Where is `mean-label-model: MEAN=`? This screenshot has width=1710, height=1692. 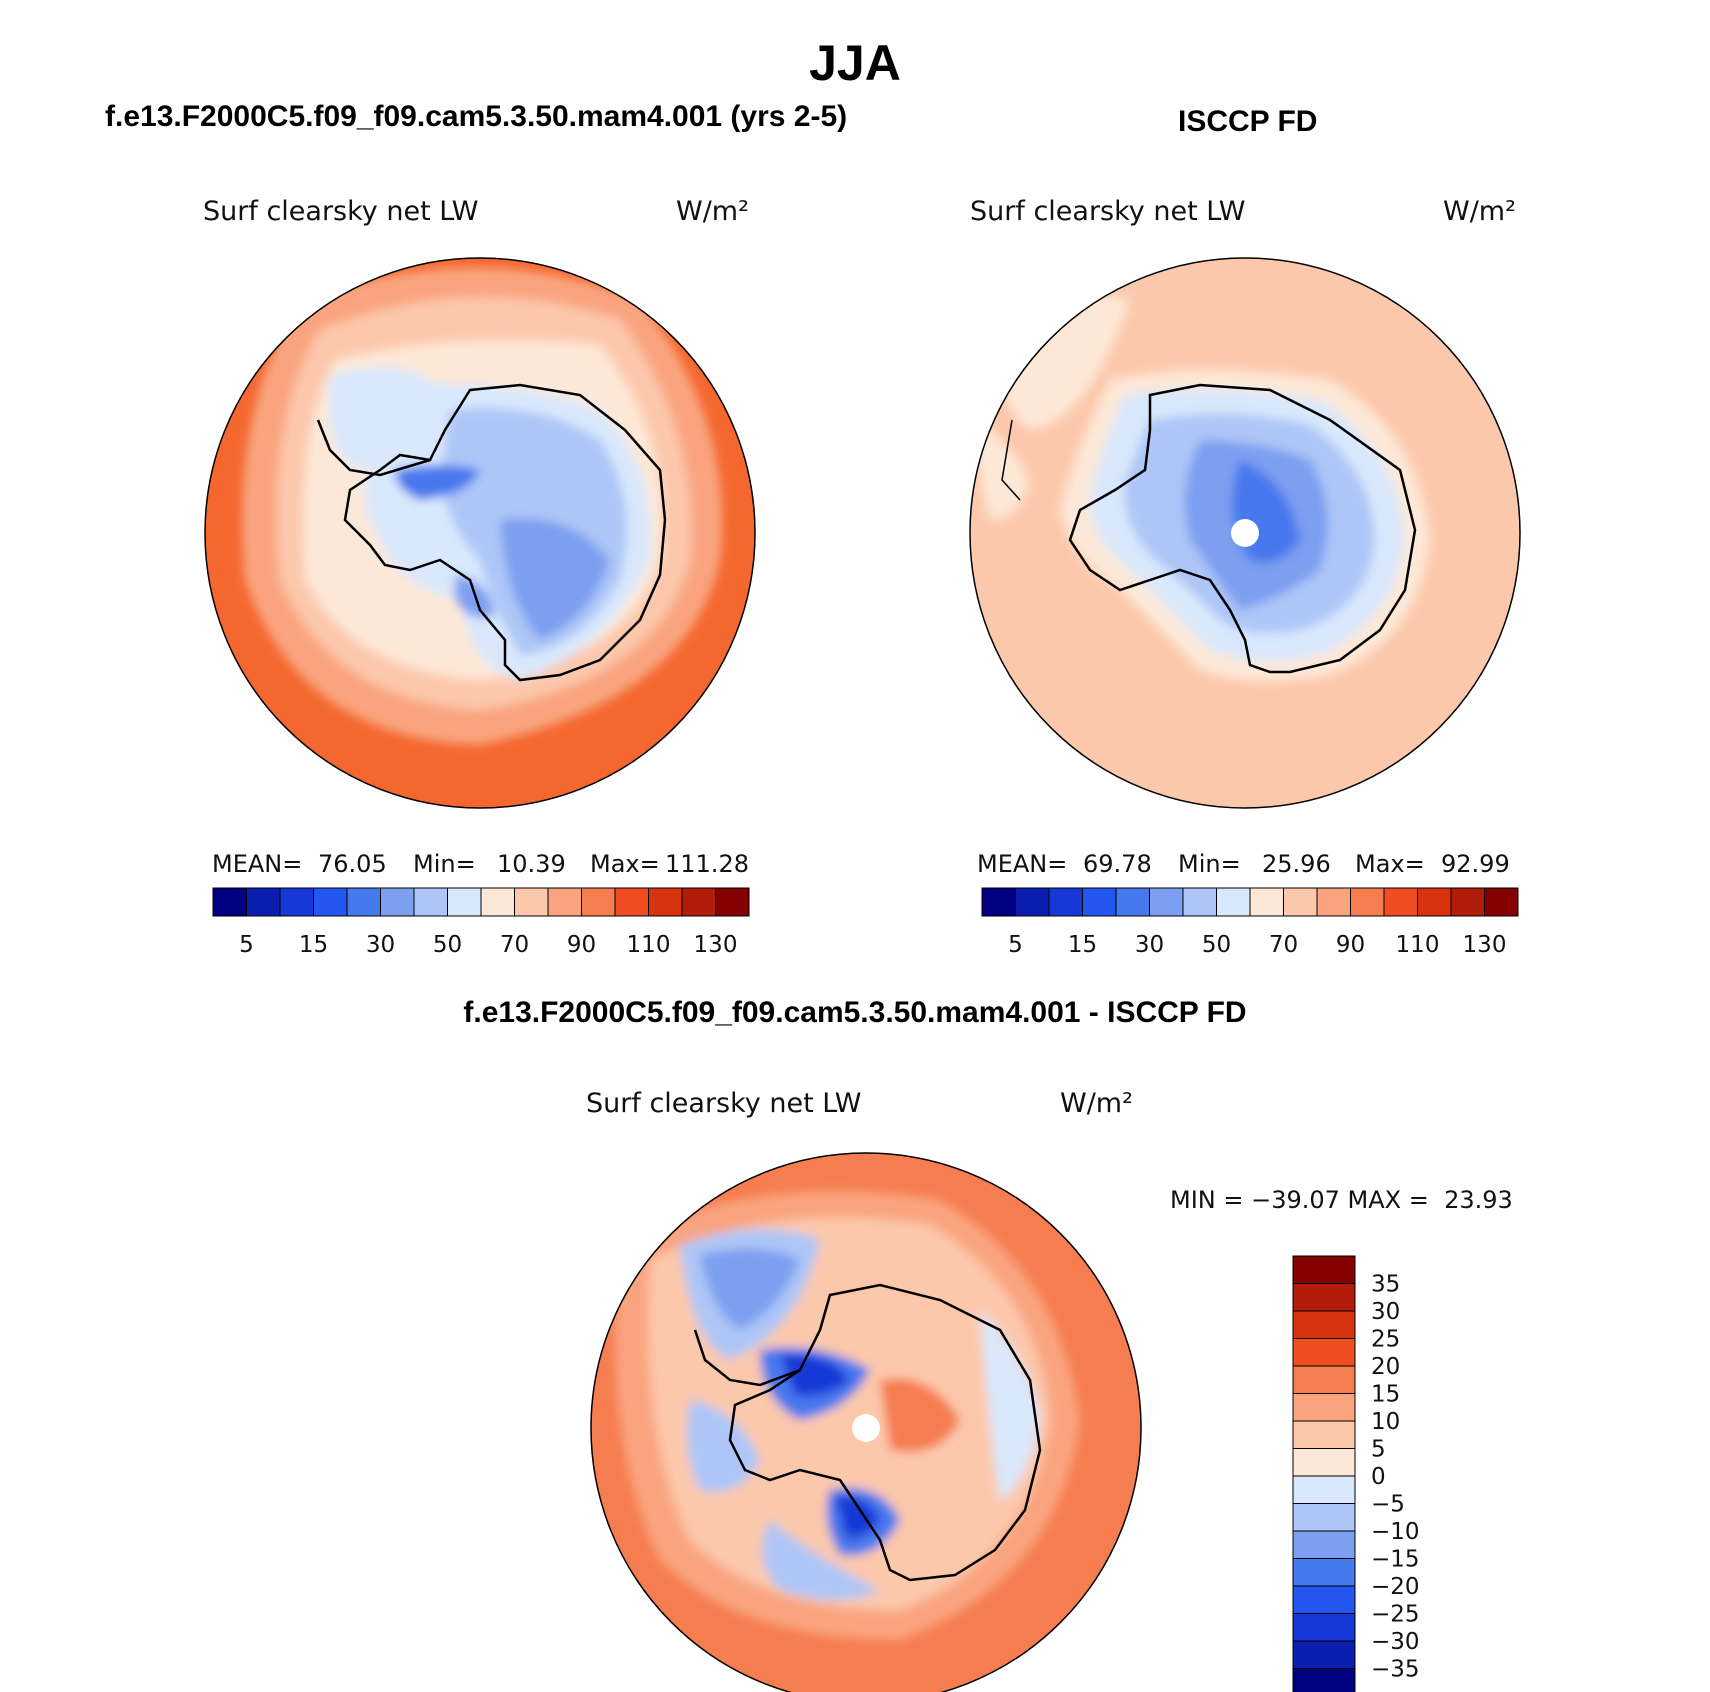
mean-label-model: MEAN= is located at coordinates (257, 864).